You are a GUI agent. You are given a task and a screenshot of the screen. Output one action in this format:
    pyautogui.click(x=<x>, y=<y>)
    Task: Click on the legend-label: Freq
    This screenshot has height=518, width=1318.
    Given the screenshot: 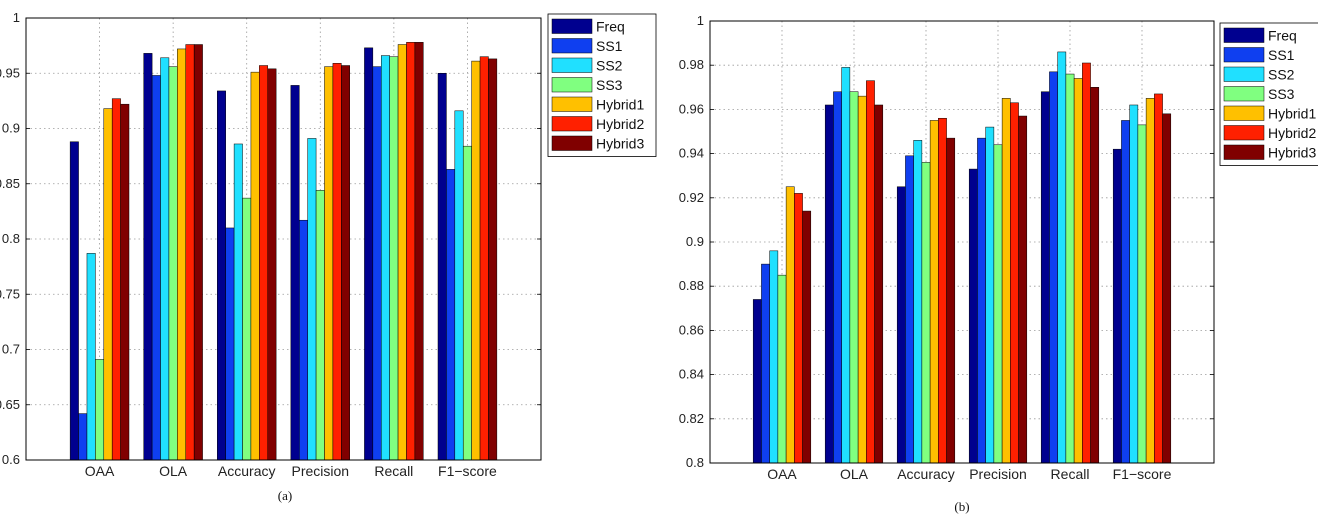 What is the action you would take?
    pyautogui.click(x=610, y=27)
    